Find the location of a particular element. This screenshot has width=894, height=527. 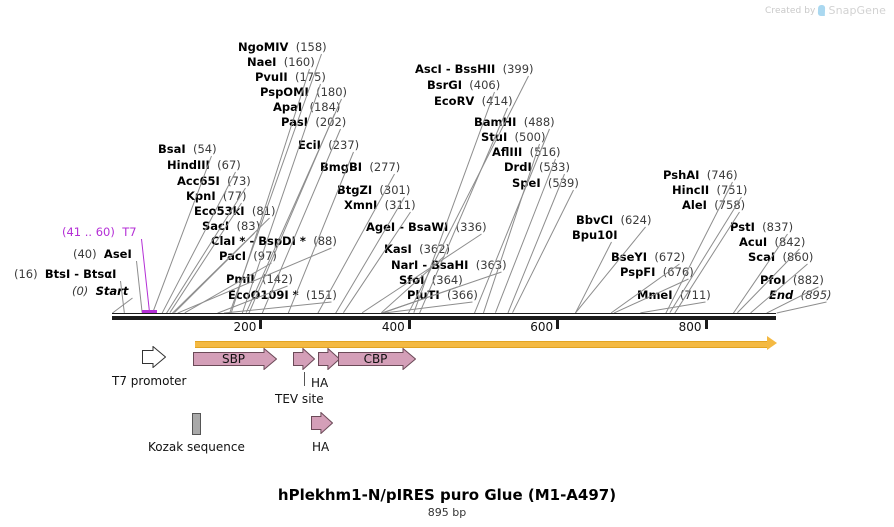

enzyme-label-ecii: EciI (237) is located at coordinates (328, 145).